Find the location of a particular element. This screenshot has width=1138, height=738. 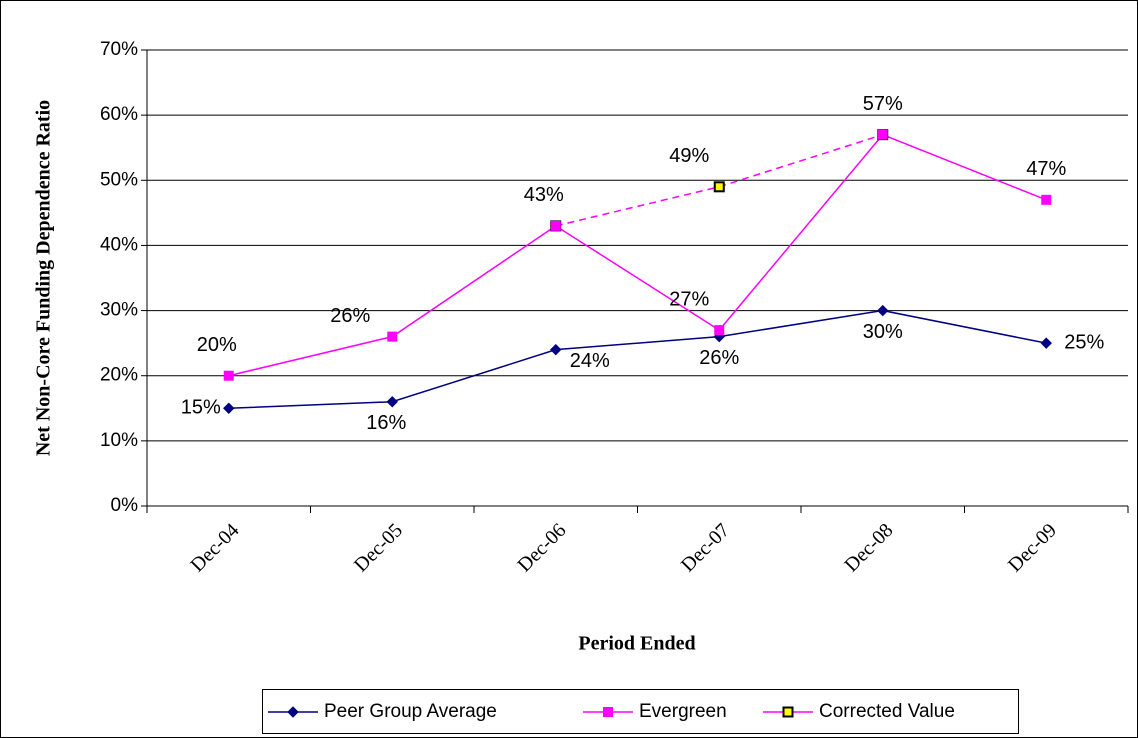

y-tick-label: 10% is located at coordinates (119, 440).